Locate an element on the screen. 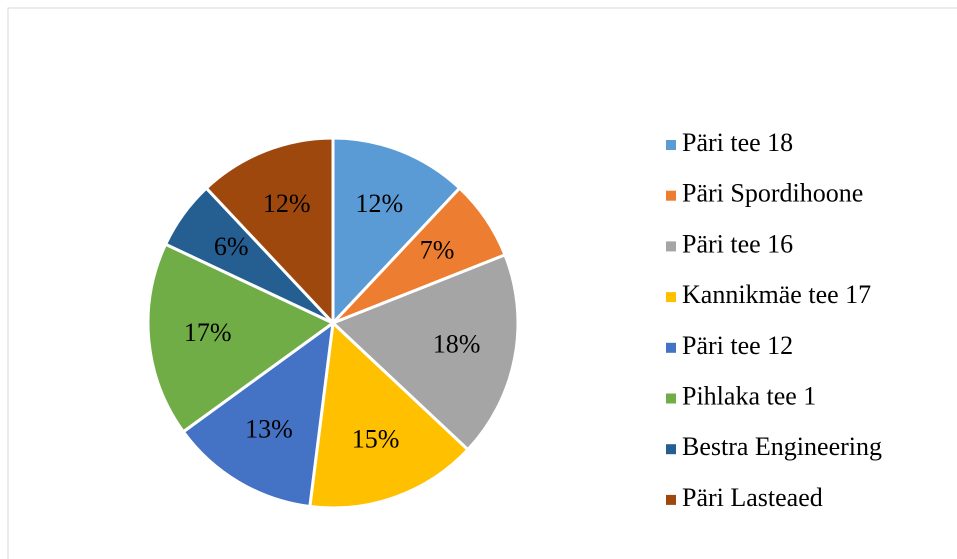 This screenshot has width=957, height=559. legend-label: Päri tee 12 is located at coordinates (737, 345).